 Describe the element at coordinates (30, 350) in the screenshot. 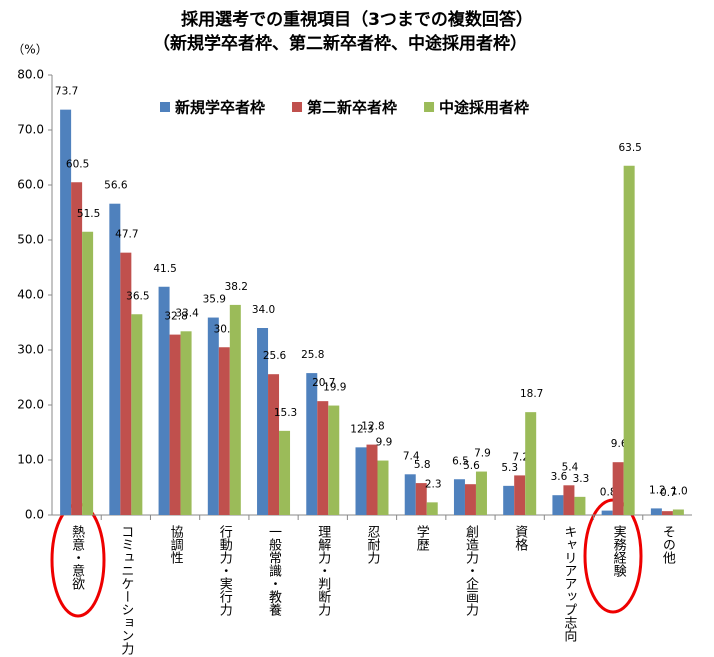

I see `y-tick-label: 30.0` at that location.